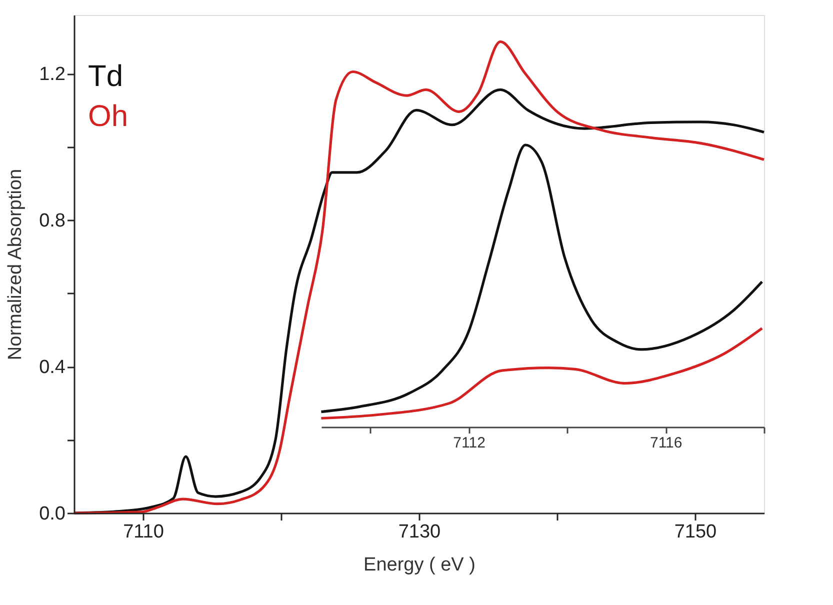  What do you see at coordinates (15, 264) in the screenshot?
I see `y-axis-title: Normalized Absorption` at bounding box center [15, 264].